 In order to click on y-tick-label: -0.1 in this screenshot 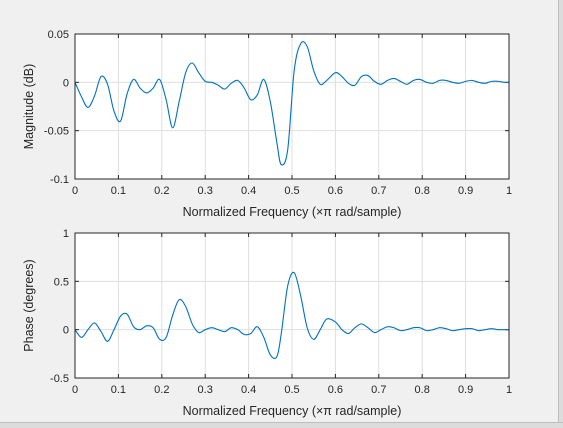, I will do `click(59, 180)`.